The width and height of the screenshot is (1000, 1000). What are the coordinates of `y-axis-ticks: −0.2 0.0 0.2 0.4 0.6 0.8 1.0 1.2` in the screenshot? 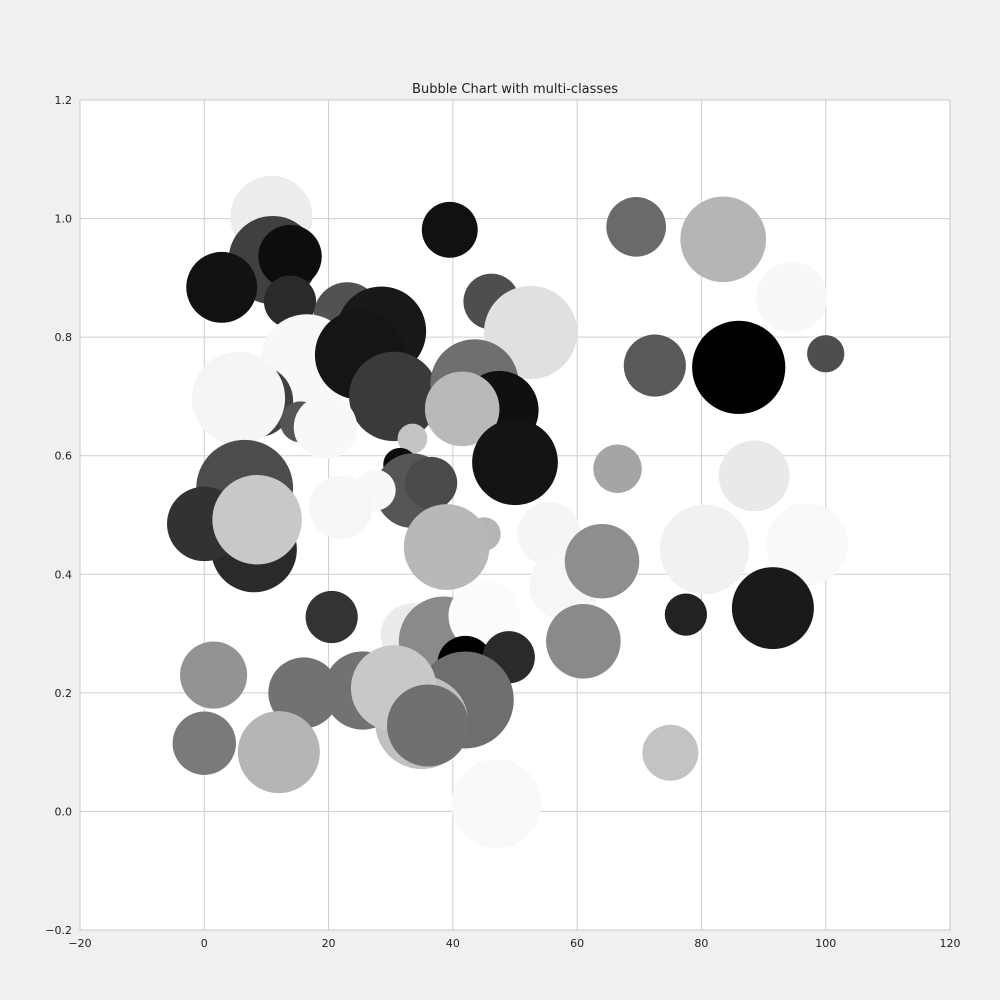 It's located at (58, 515).